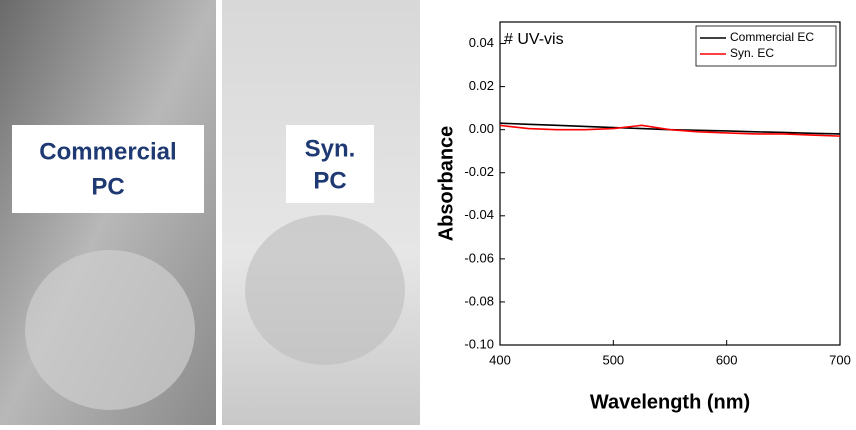  I want to click on y-tick-label: -0.10, so click(479, 343).